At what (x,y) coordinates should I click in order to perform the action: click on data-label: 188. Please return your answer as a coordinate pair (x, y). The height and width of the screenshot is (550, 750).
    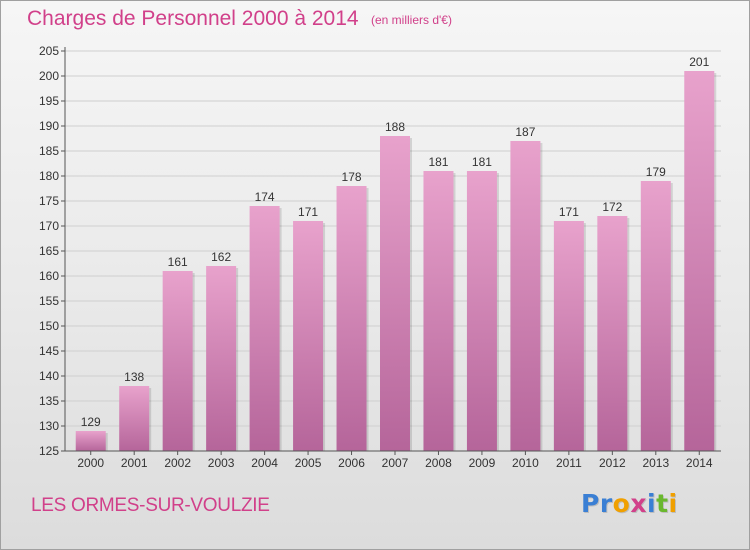
    Looking at the image, I should click on (395, 127).